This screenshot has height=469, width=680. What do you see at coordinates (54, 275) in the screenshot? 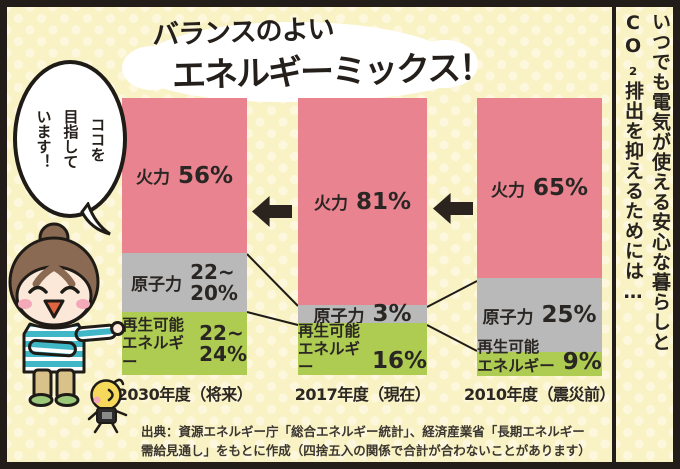
I see `hair-fringe` at bounding box center [54, 275].